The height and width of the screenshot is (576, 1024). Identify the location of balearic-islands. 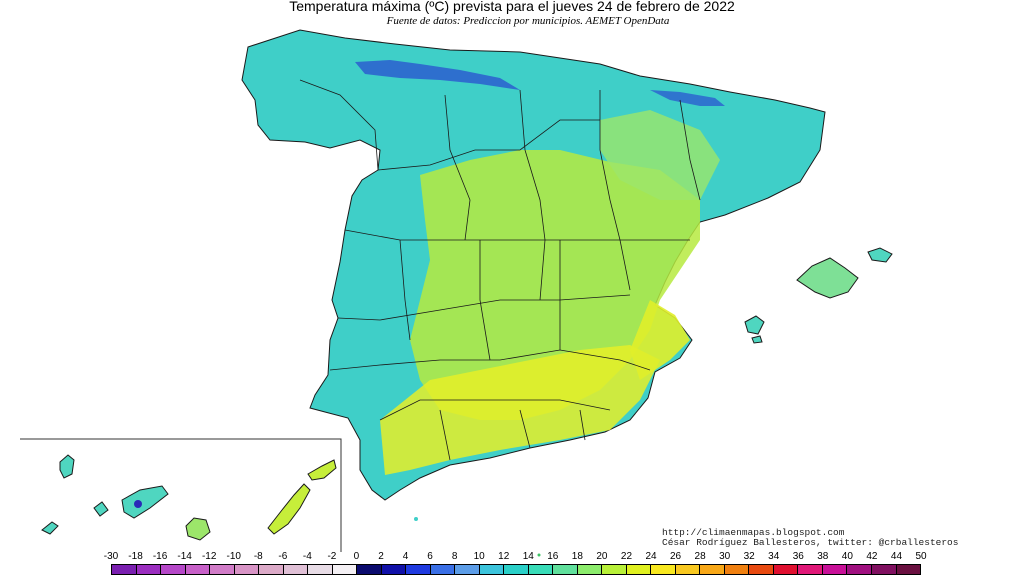
(818, 295).